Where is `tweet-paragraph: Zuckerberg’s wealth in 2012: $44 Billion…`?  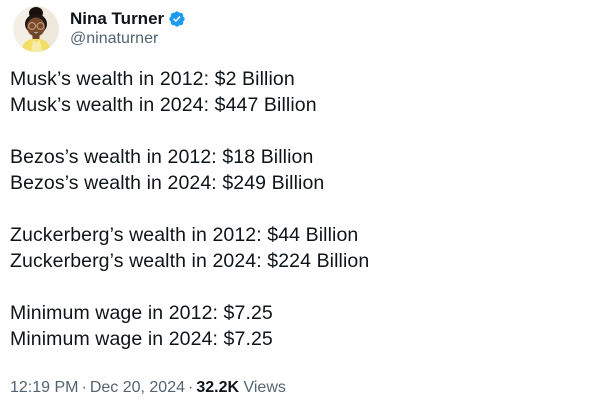
tweet-paragraph: Zuckerberg’s wealth in 2012: $44 Billion… is located at coordinates (190, 248).